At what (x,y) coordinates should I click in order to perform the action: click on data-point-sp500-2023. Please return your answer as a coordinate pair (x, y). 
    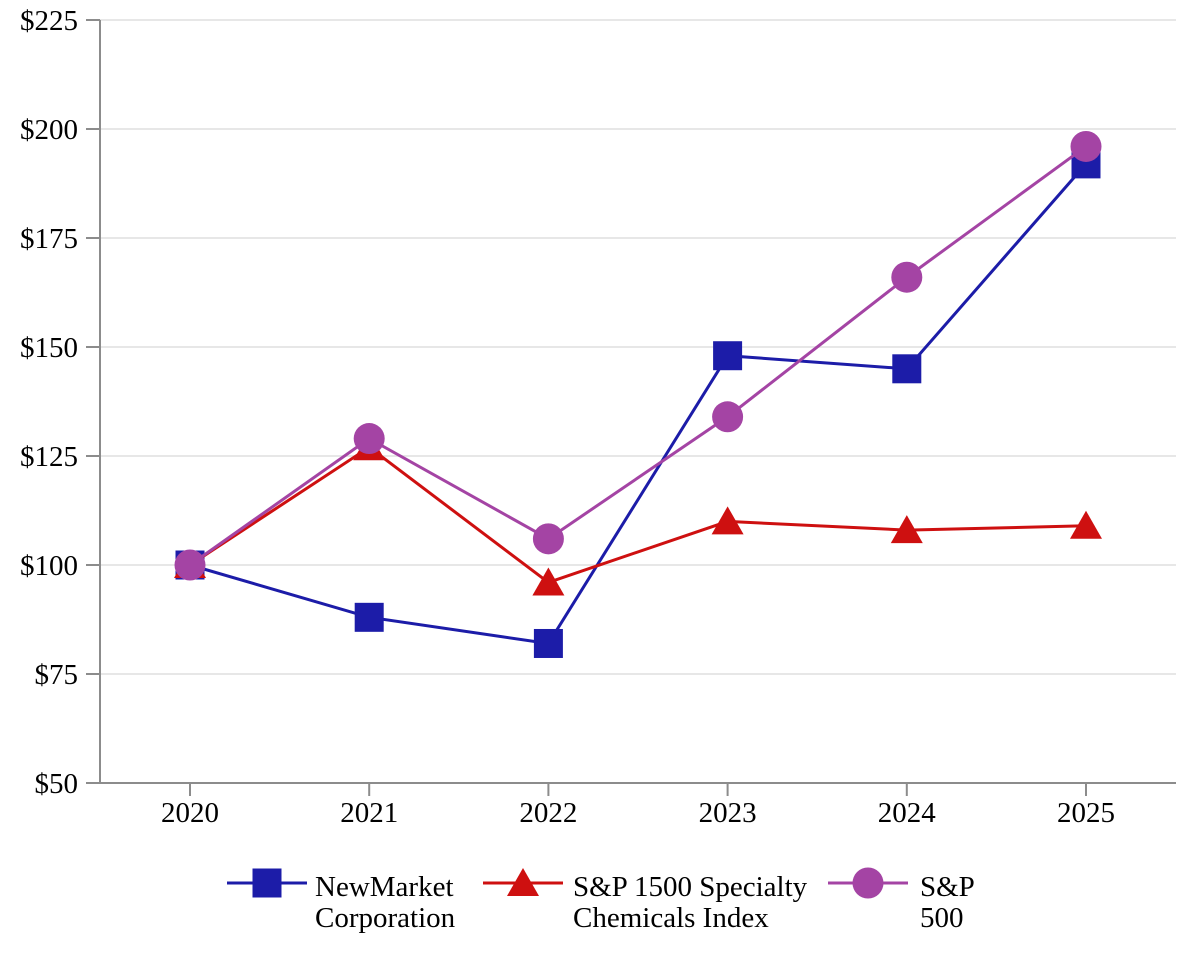
    Looking at the image, I should click on (728, 417).